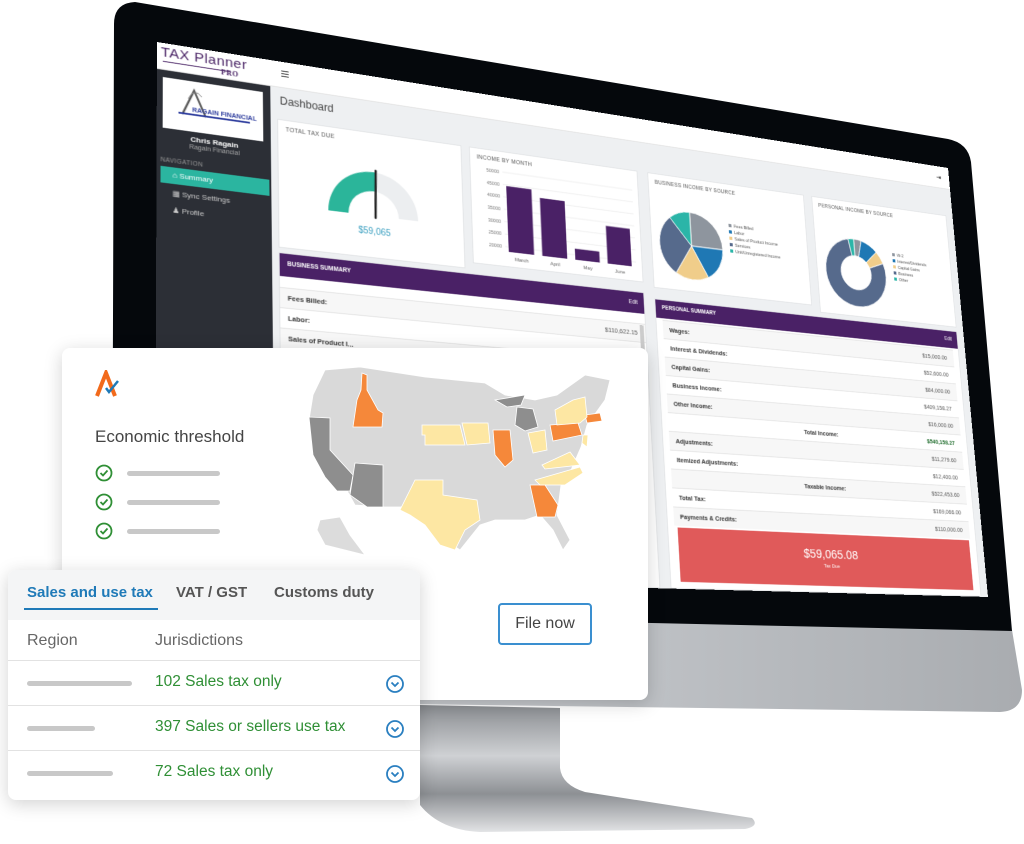 The height and width of the screenshot is (844, 1024). What do you see at coordinates (585, 441) in the screenshot?
I see `map-state-new-jersey` at bounding box center [585, 441].